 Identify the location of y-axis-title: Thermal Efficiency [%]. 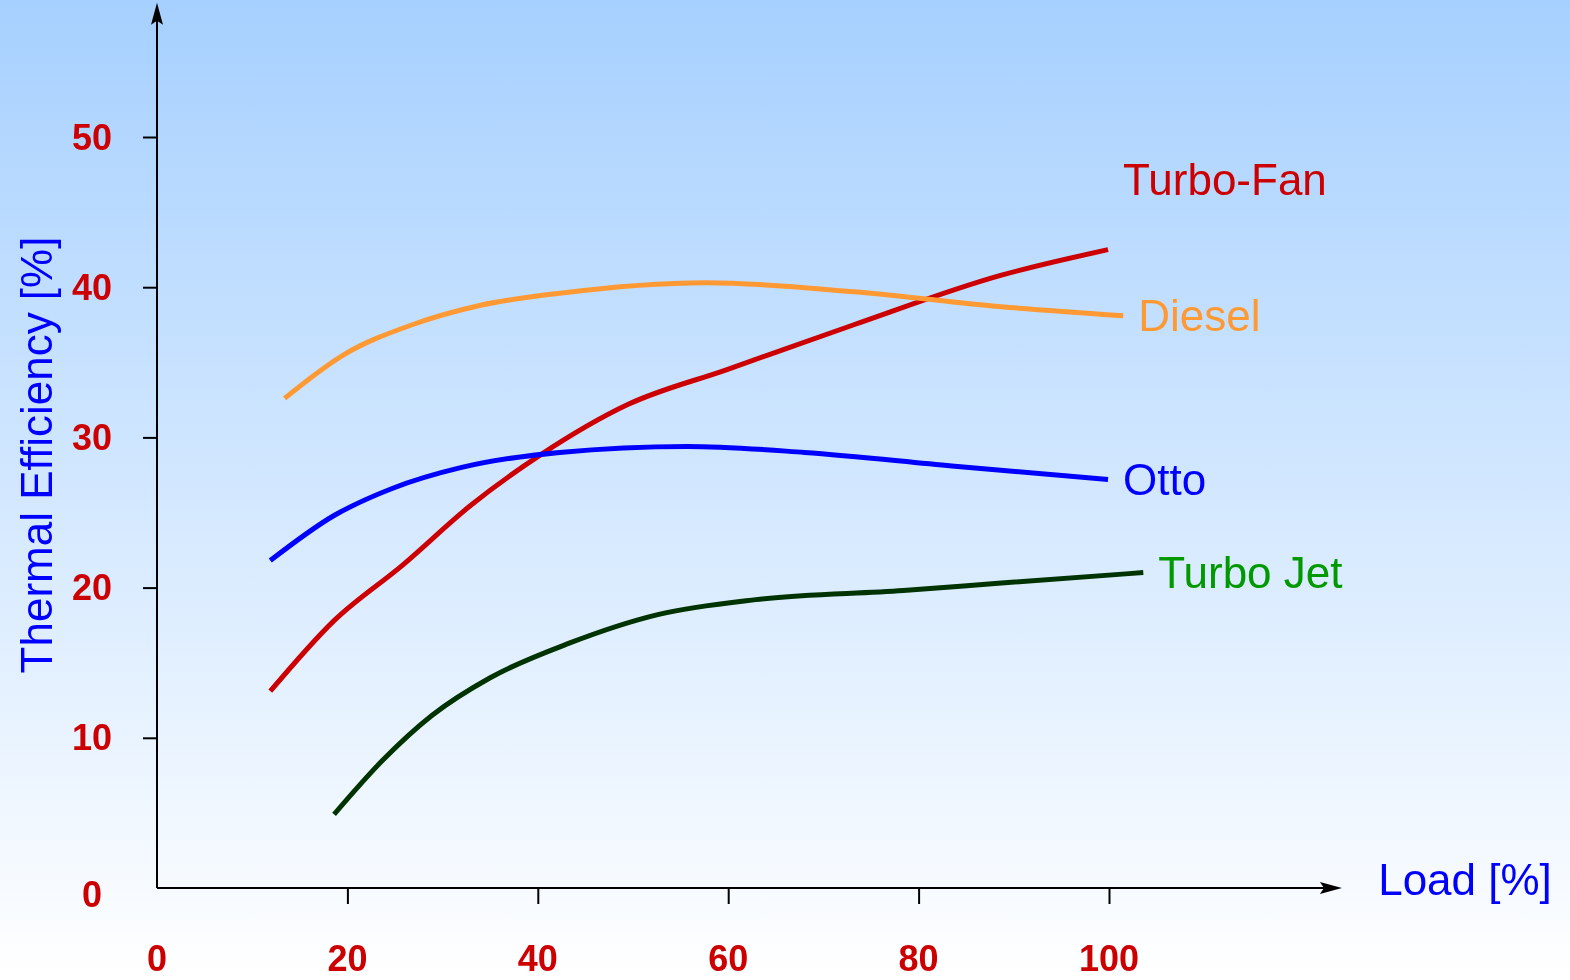
(37, 455).